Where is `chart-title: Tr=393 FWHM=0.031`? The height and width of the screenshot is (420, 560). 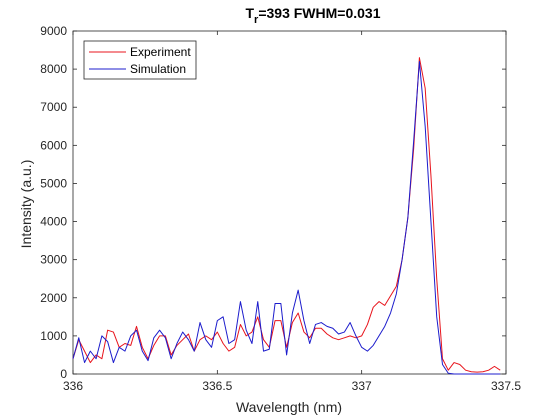
chart-title: Tr=393 FWHM=0.031 is located at coordinates (312, 15).